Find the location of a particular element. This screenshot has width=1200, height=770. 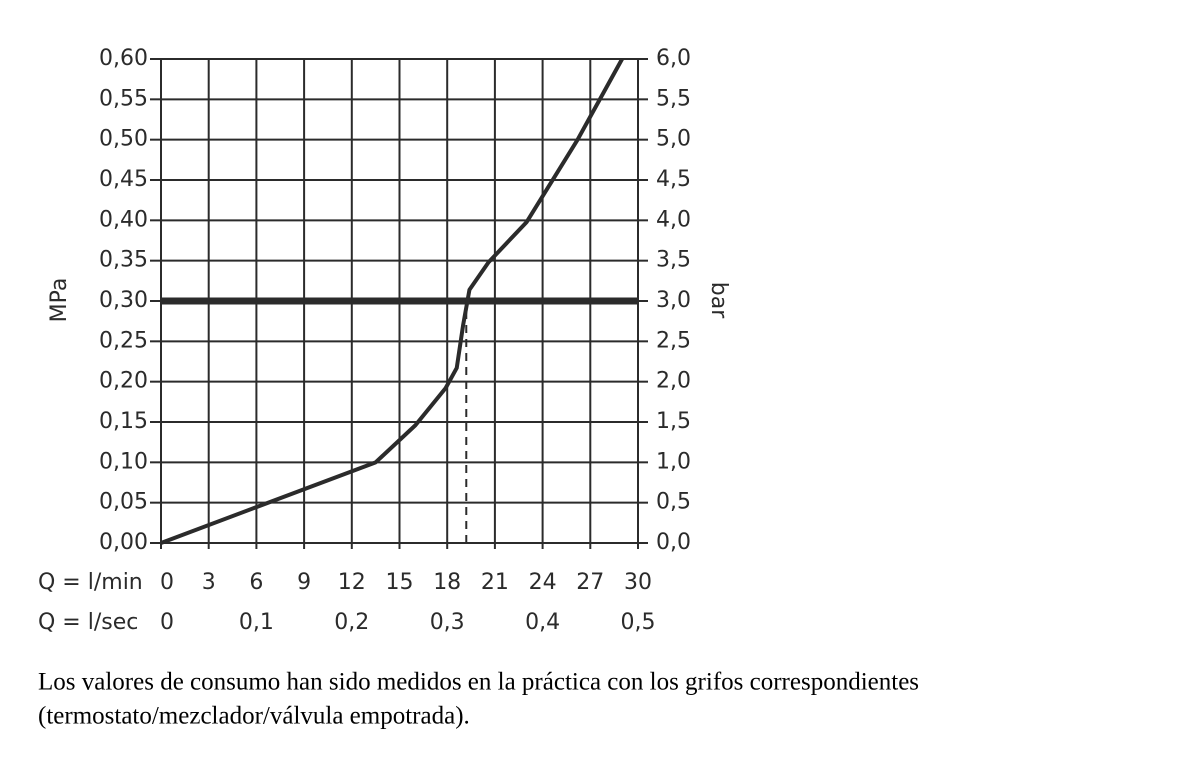

y-axis-label: MPa is located at coordinates (59, 300).